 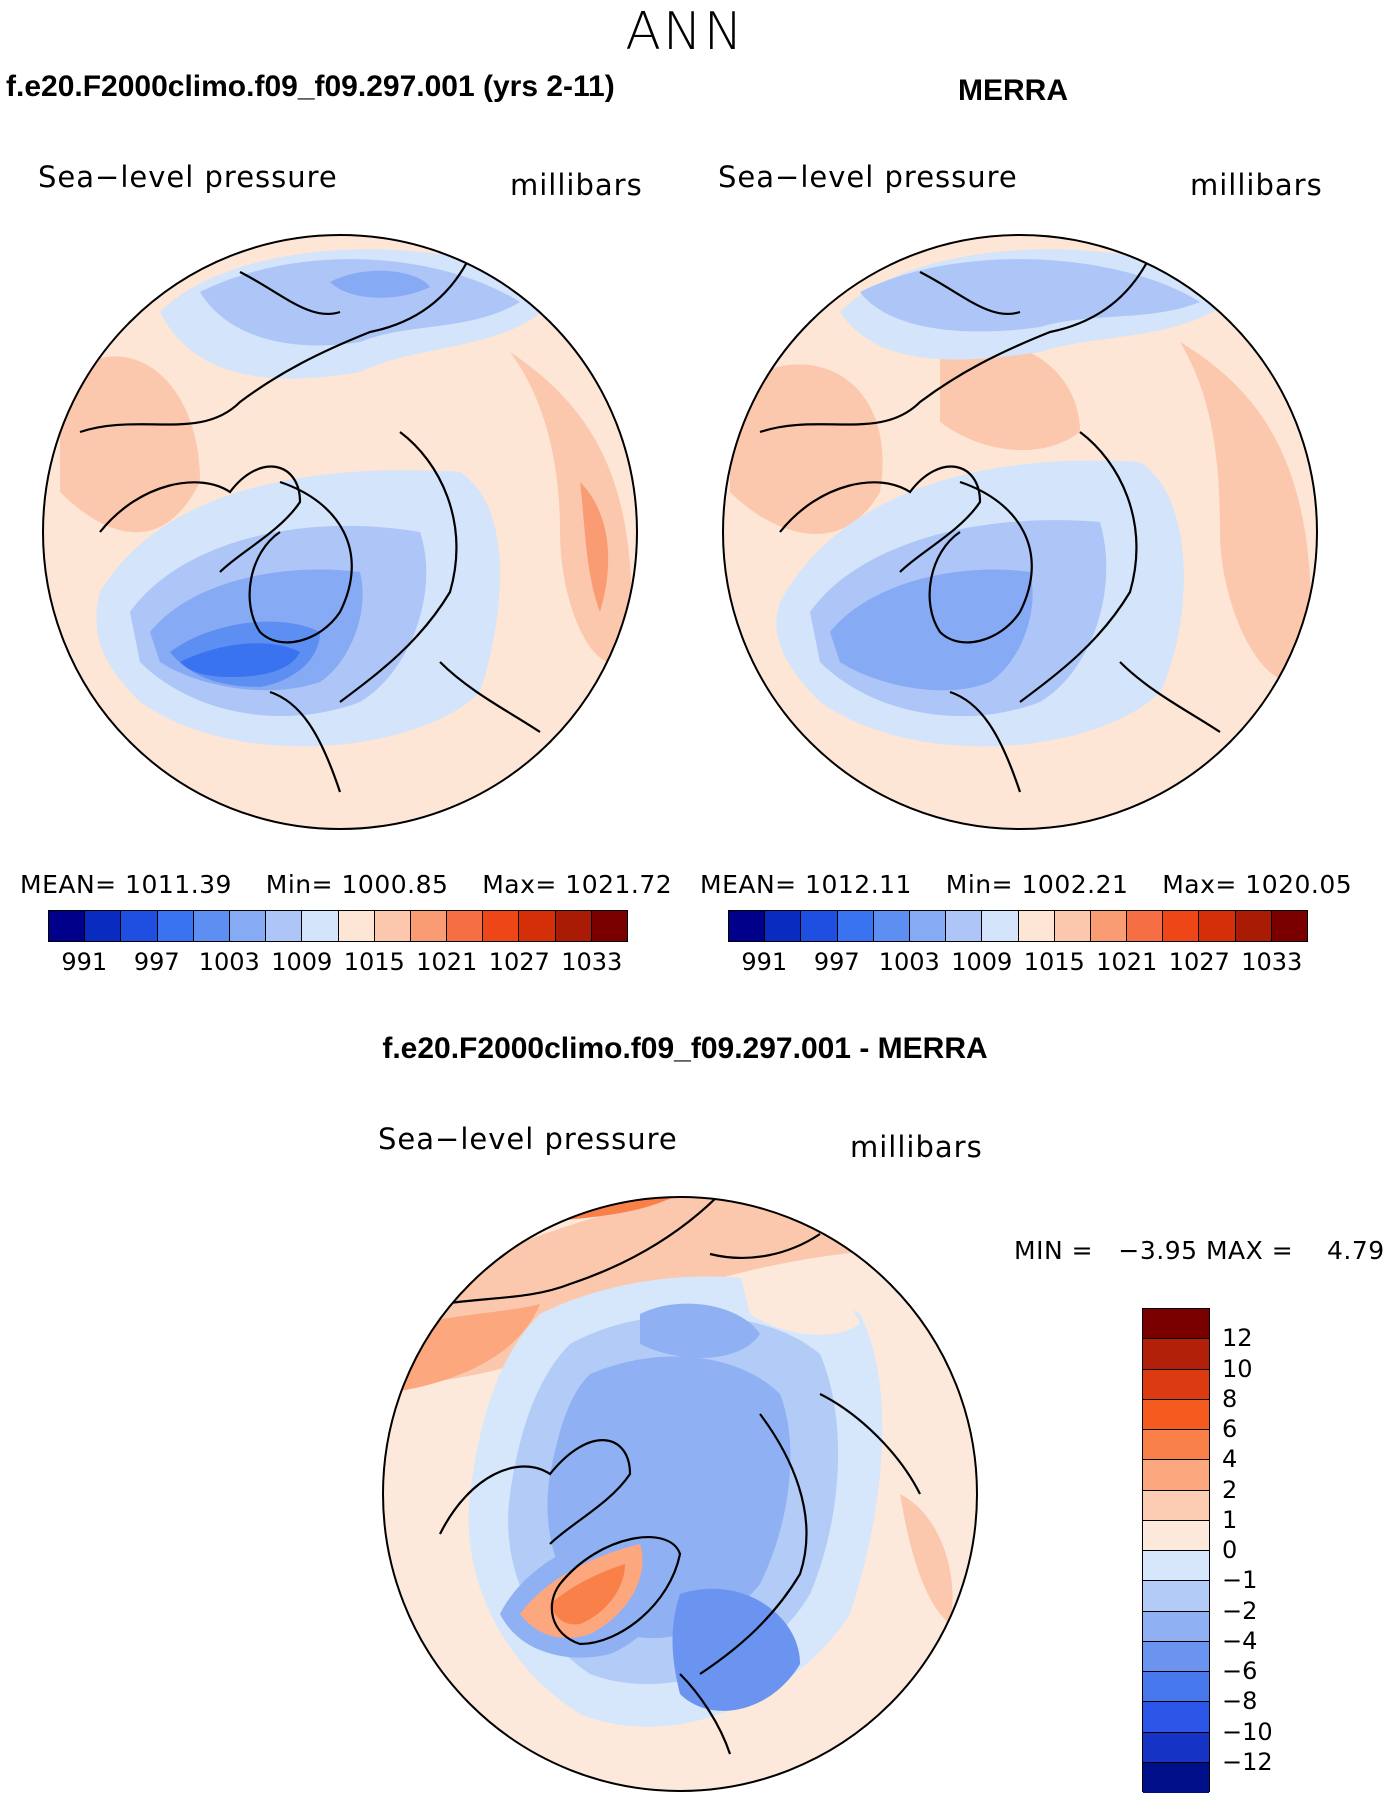 I want to click on colorbar-tick-label: 6, so click(x=1230, y=1429).